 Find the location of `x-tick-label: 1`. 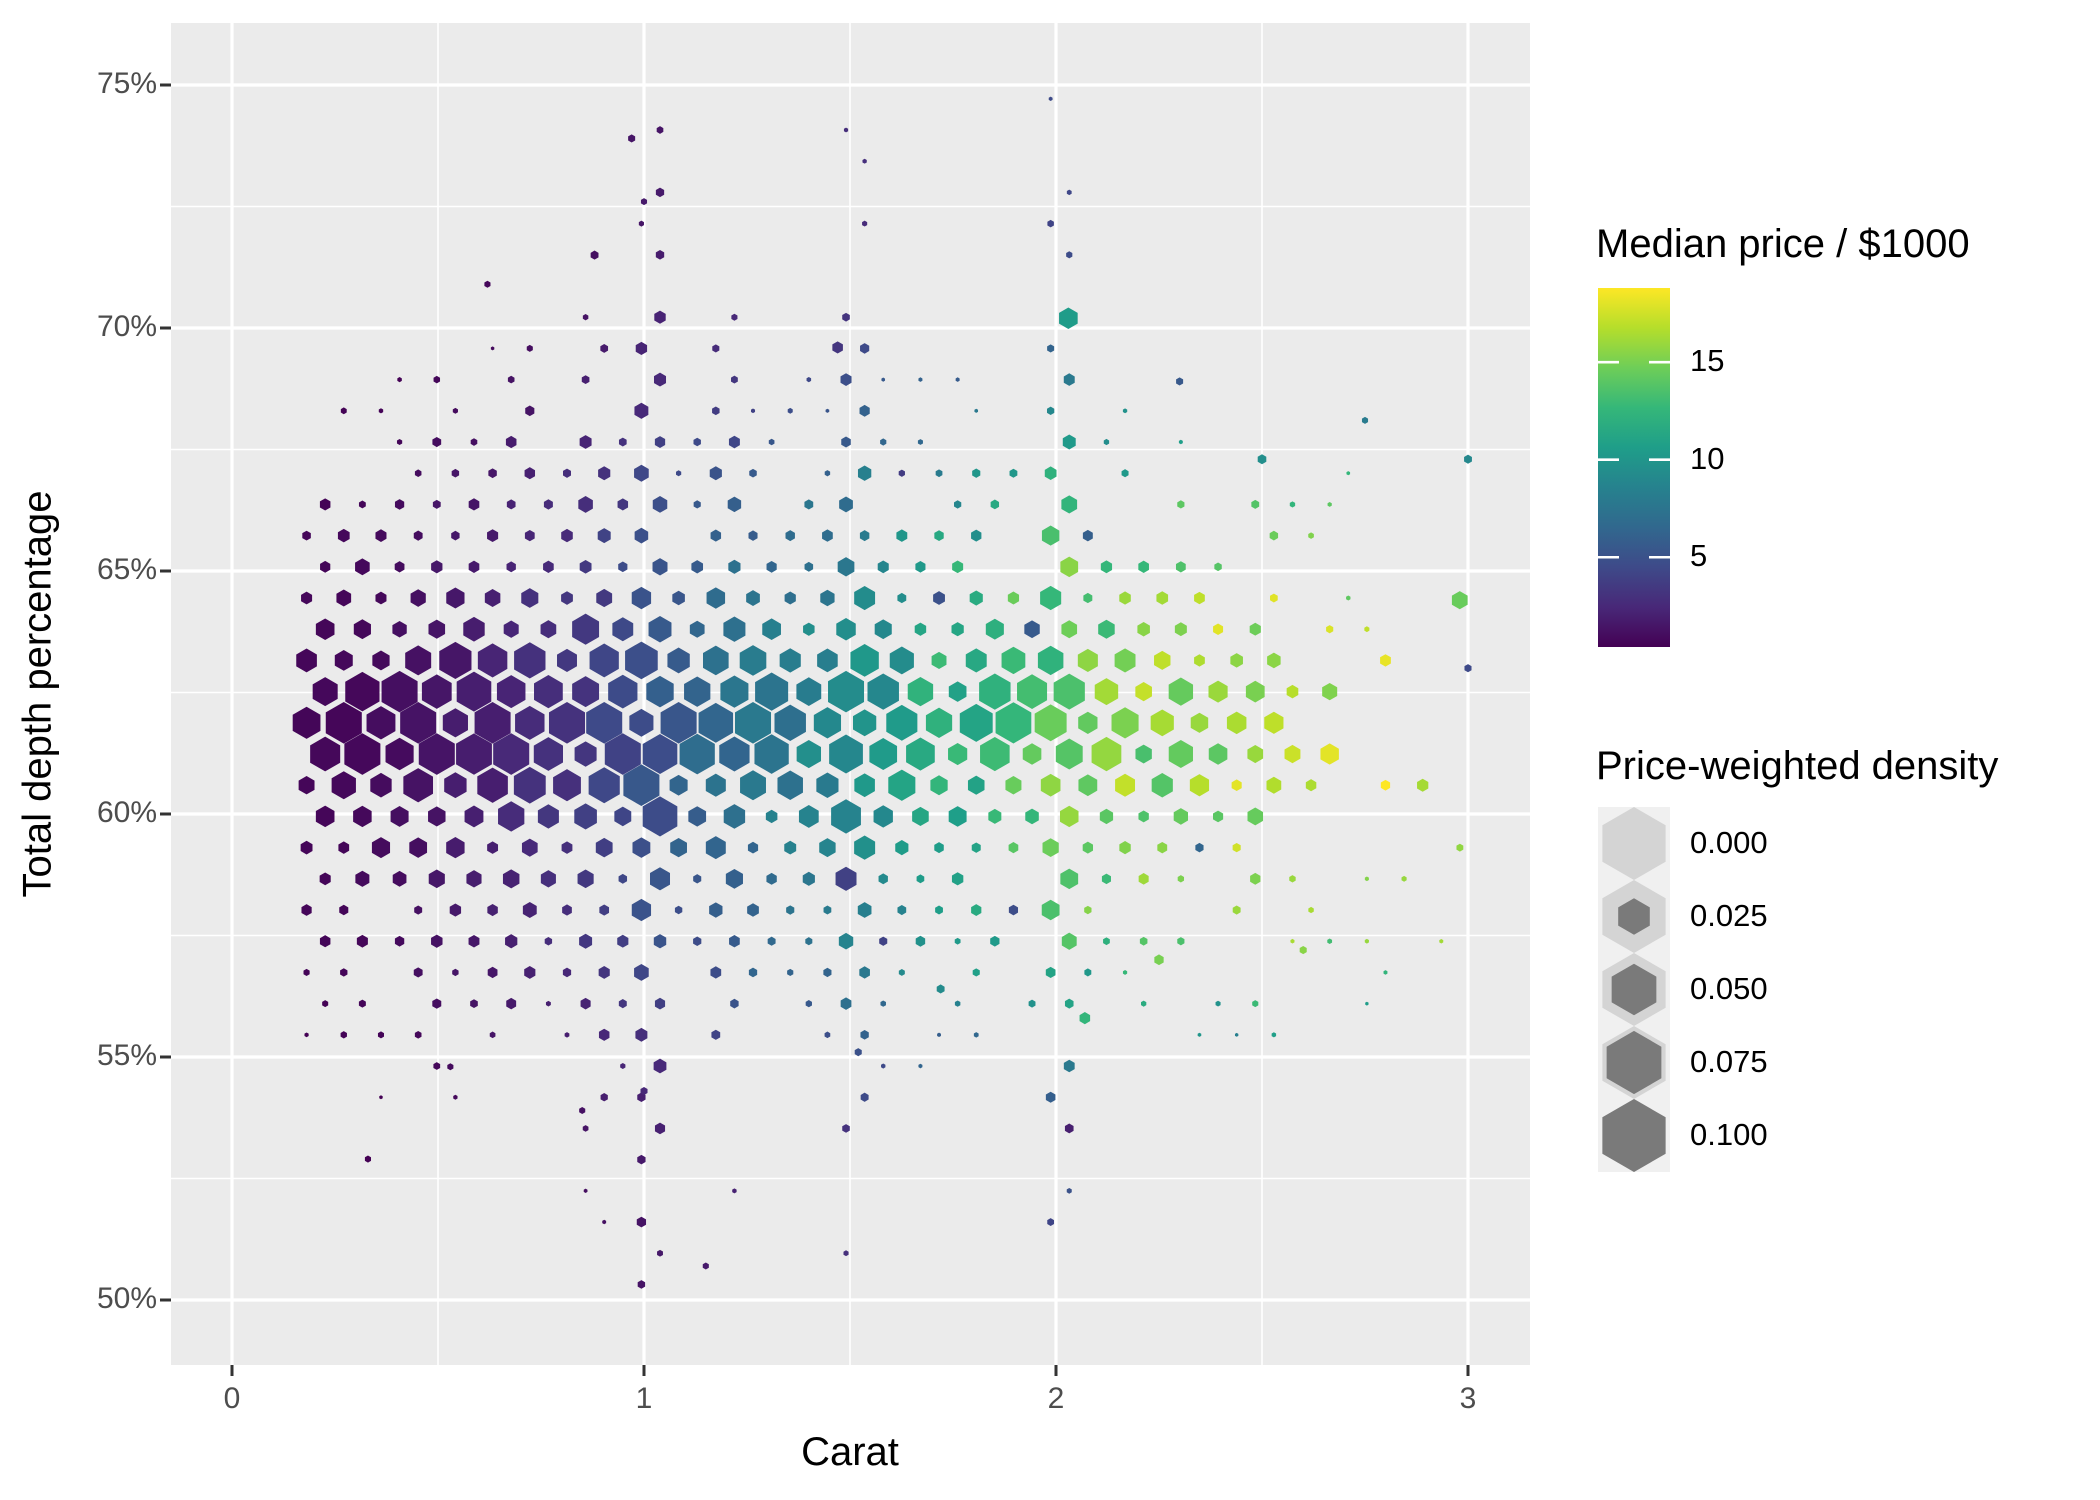

x-tick-label: 1 is located at coordinates (644, 1398).